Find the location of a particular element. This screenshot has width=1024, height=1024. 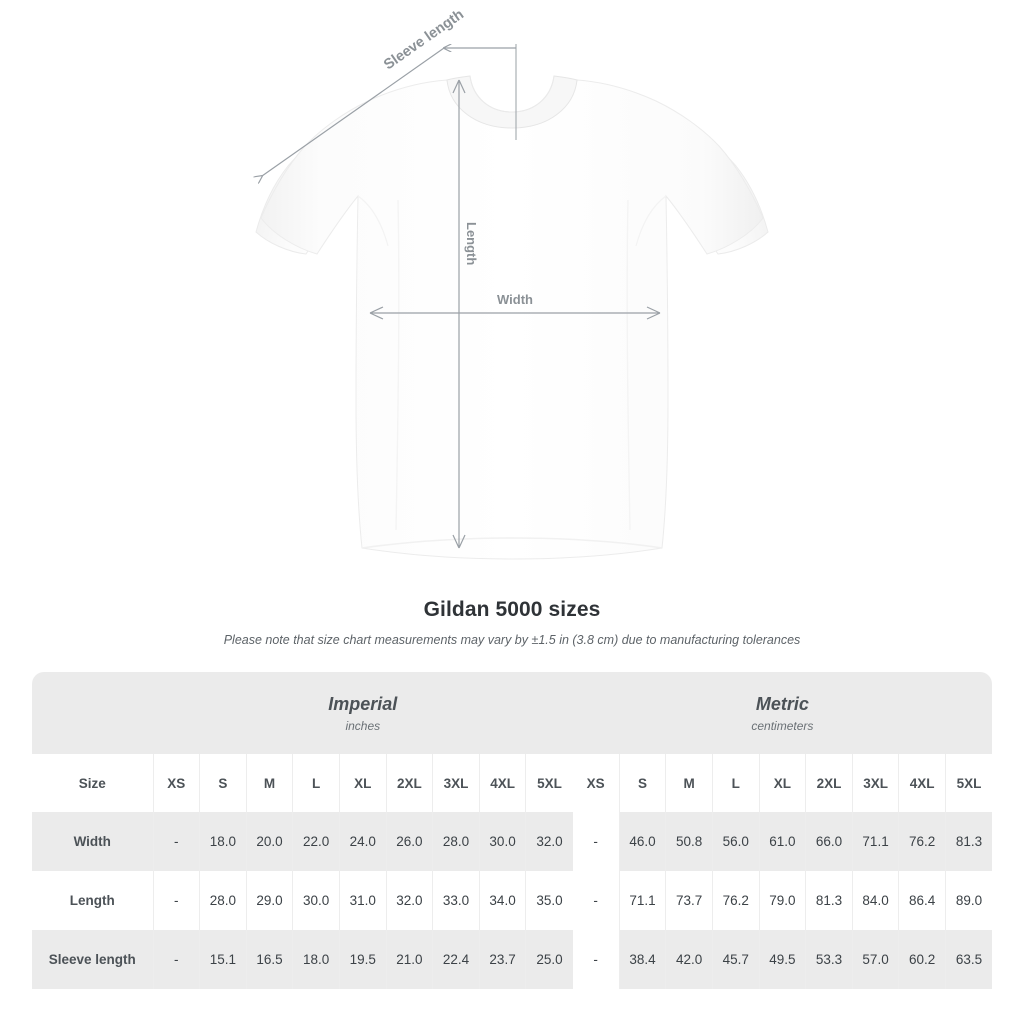

size-header-metric-5xl: 5XL is located at coordinates (968, 783).